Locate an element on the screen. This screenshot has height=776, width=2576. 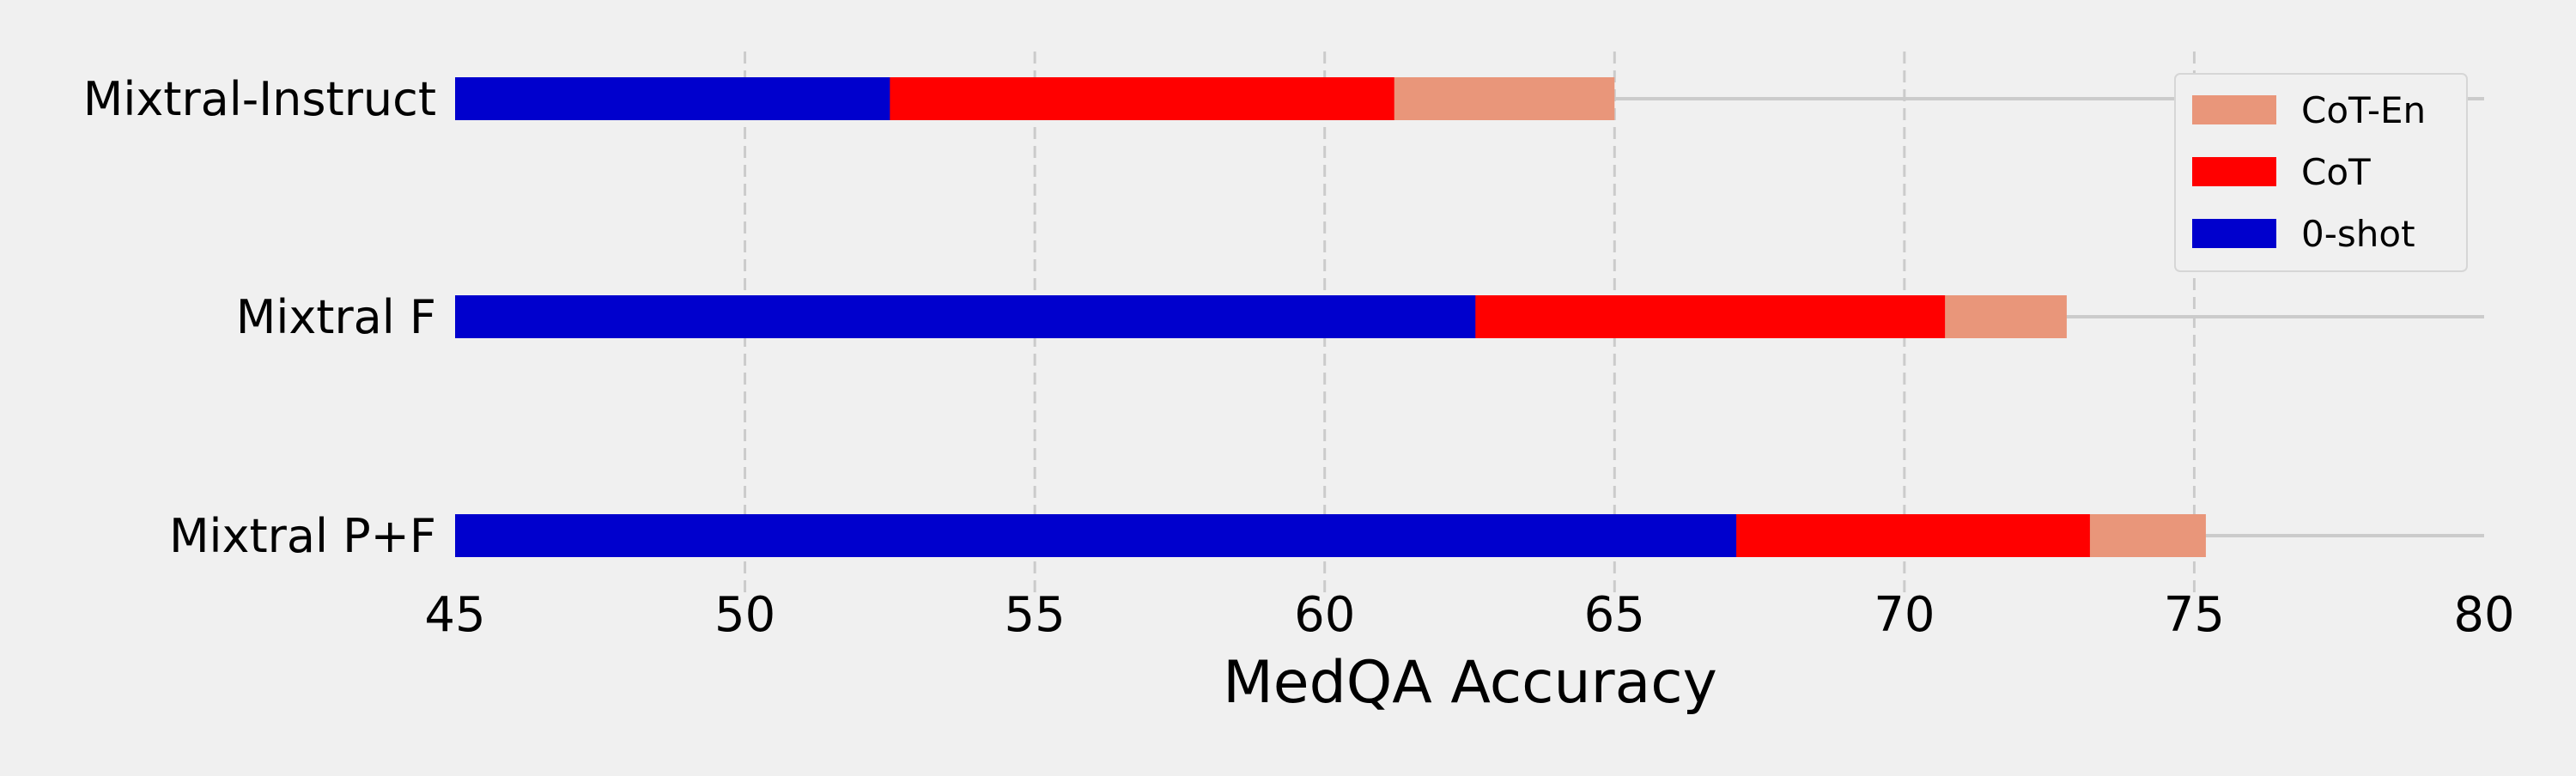
legend-label: CoT-En is located at coordinates (2363, 110).